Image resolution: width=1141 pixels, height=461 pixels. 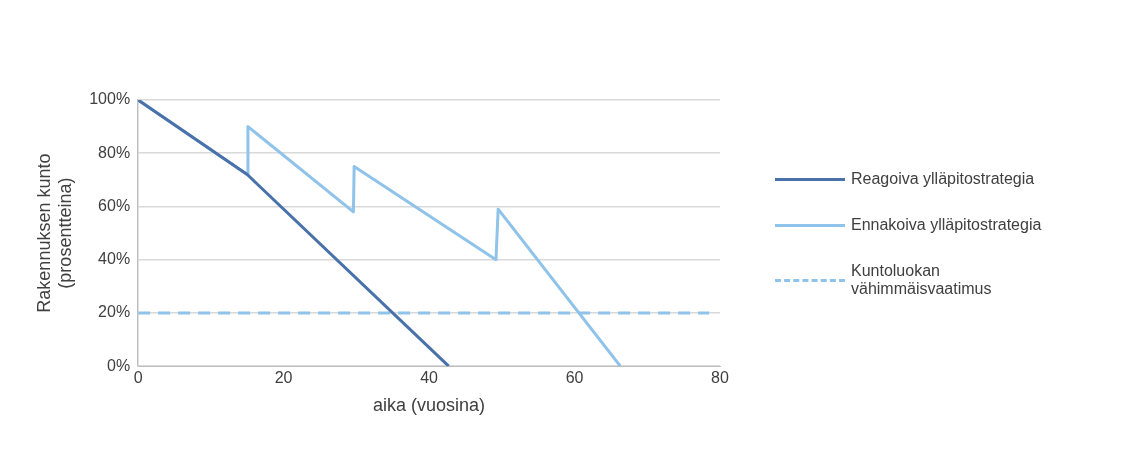 What do you see at coordinates (114, 205) in the screenshot?
I see `y-tick-label: 60%` at bounding box center [114, 205].